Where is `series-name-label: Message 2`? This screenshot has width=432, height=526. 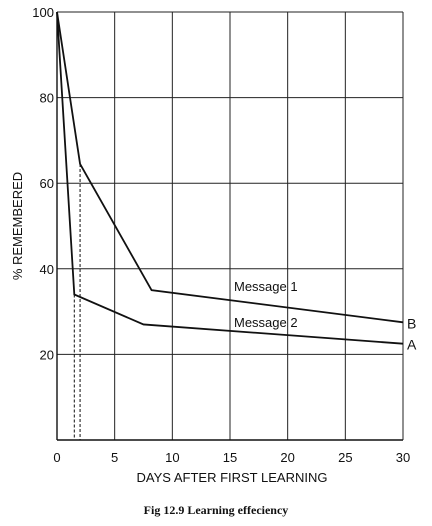
series-name-label: Message 2 is located at coordinates (266, 322).